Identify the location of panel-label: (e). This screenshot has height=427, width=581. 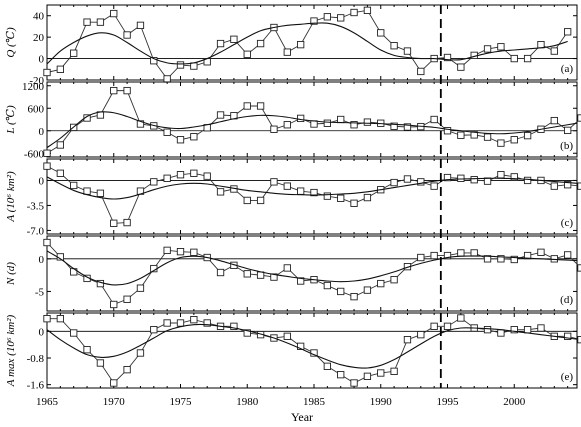
(567, 377).